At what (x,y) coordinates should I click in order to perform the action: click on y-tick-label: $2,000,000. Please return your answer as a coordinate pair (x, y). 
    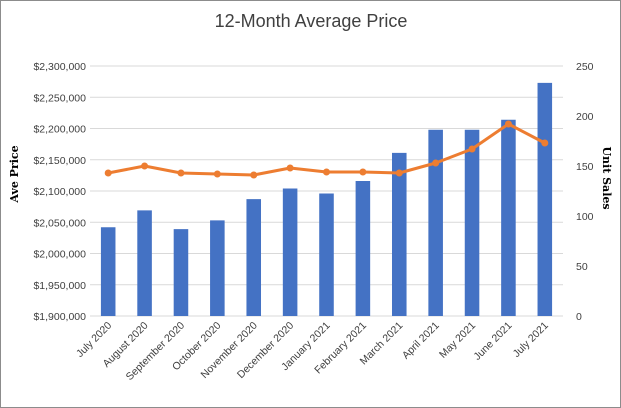
    Looking at the image, I should click on (59, 255).